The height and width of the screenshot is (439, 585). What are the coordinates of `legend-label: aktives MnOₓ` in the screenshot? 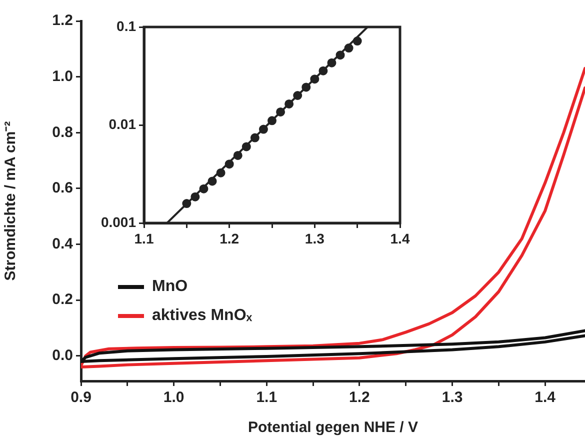 It's located at (202, 315).